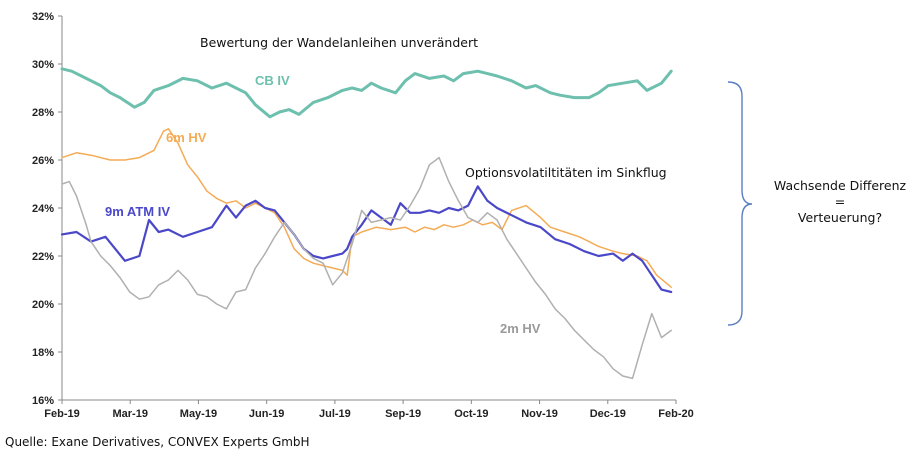  I want to click on annotation-right-1: Wachsende Differenz, so click(840, 185).